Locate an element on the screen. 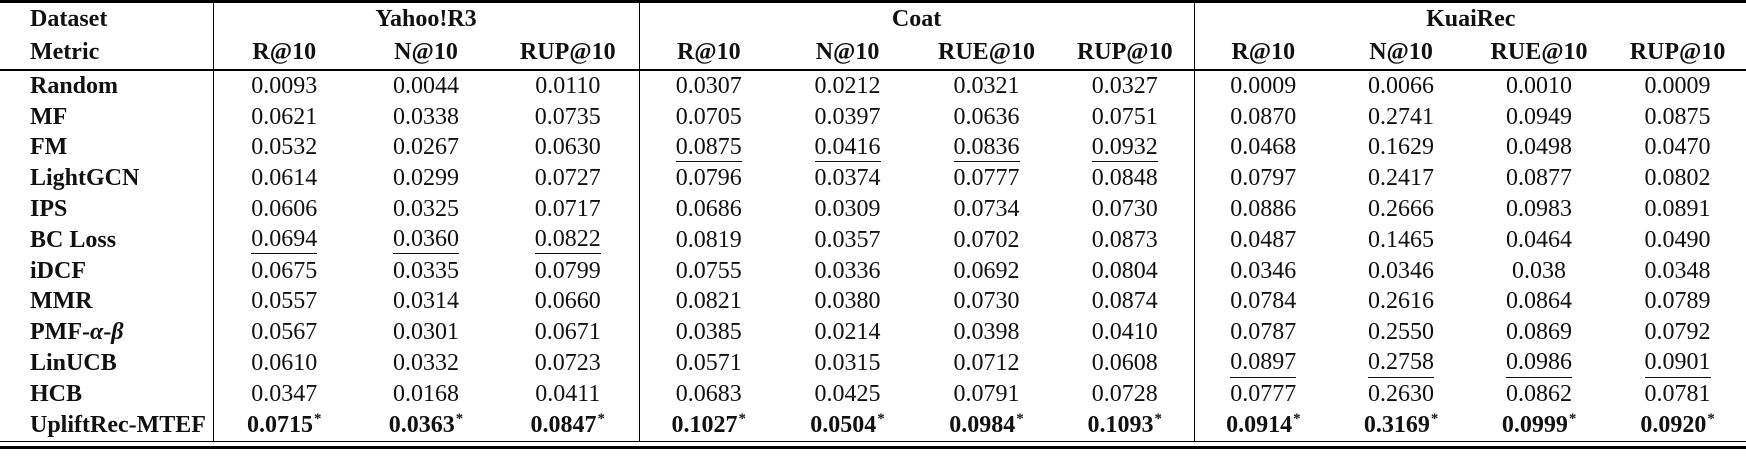 The image size is (1746, 456). metric-value: 0.2758 is located at coordinates (1401, 364).